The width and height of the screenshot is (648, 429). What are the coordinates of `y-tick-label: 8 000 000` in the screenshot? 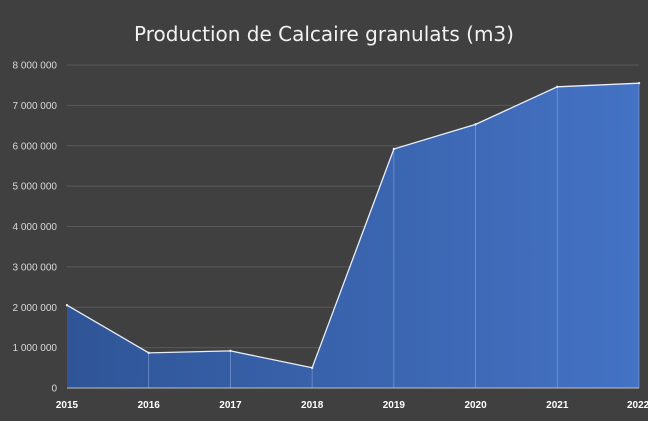 It's located at (35, 66).